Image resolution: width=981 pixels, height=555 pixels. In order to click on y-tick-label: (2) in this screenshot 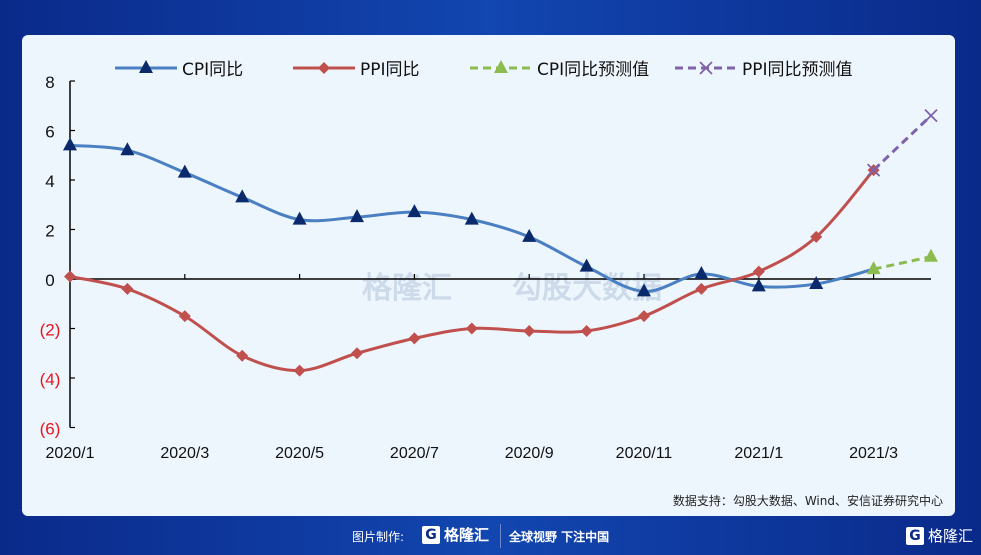, I will do `click(50, 330)`.